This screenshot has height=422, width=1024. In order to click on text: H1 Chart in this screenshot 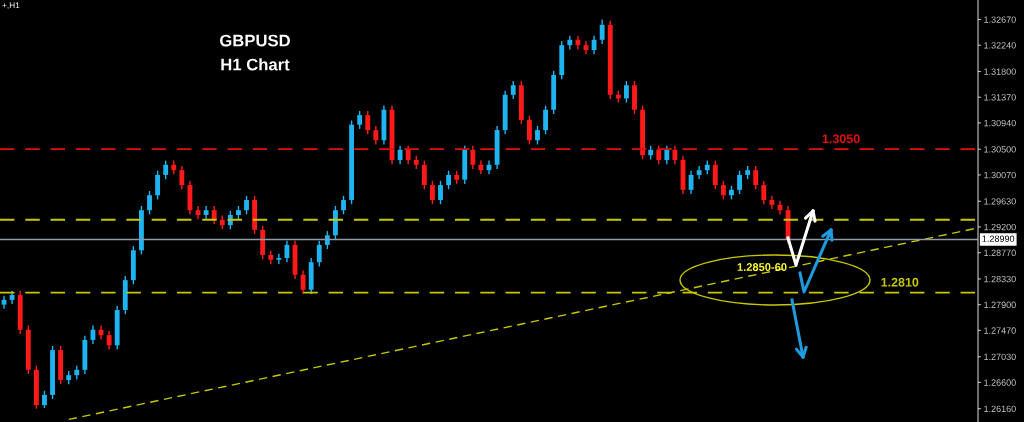, I will do `click(255, 64)`.